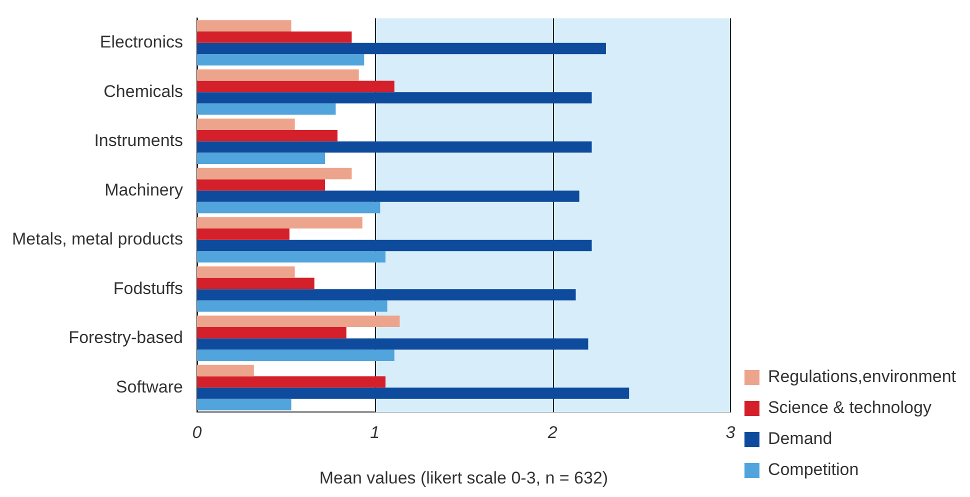 Image resolution: width=970 pixels, height=497 pixels. I want to click on legend-label: Competition, so click(813, 470).